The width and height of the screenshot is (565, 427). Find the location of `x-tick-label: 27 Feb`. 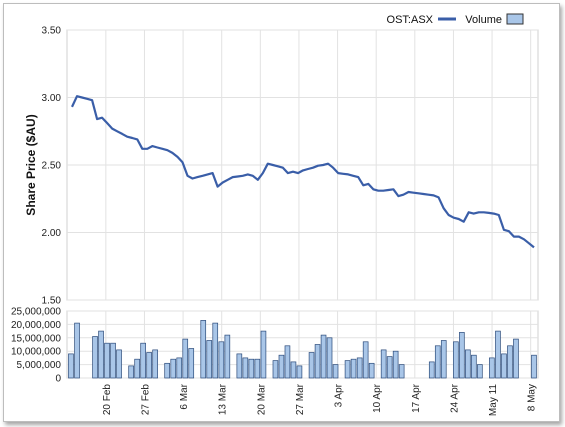

x-tick-label: 27 Feb is located at coordinates (146, 400).